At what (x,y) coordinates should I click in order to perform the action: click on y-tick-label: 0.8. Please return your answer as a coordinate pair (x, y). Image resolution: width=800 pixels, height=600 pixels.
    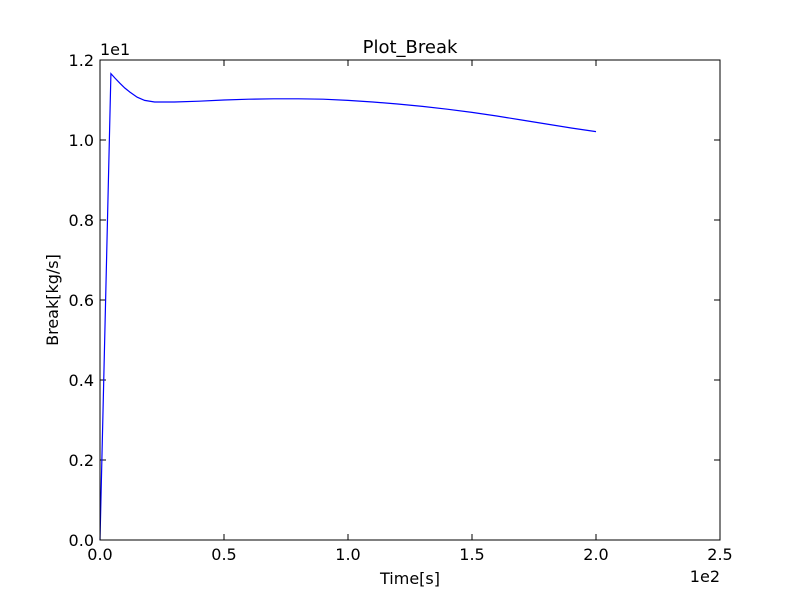
    Looking at the image, I should click on (81, 220).